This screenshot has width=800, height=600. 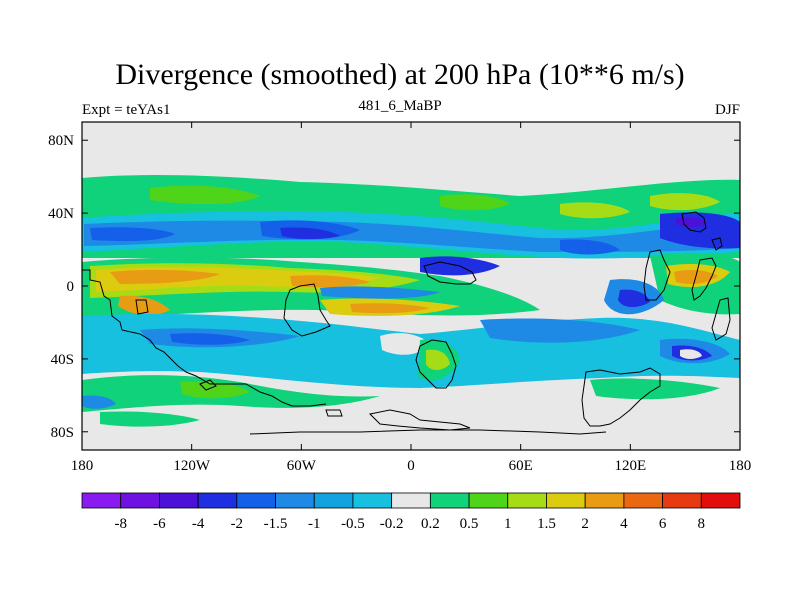 I want to click on colorbar-label: -1.5, so click(x=276, y=524).